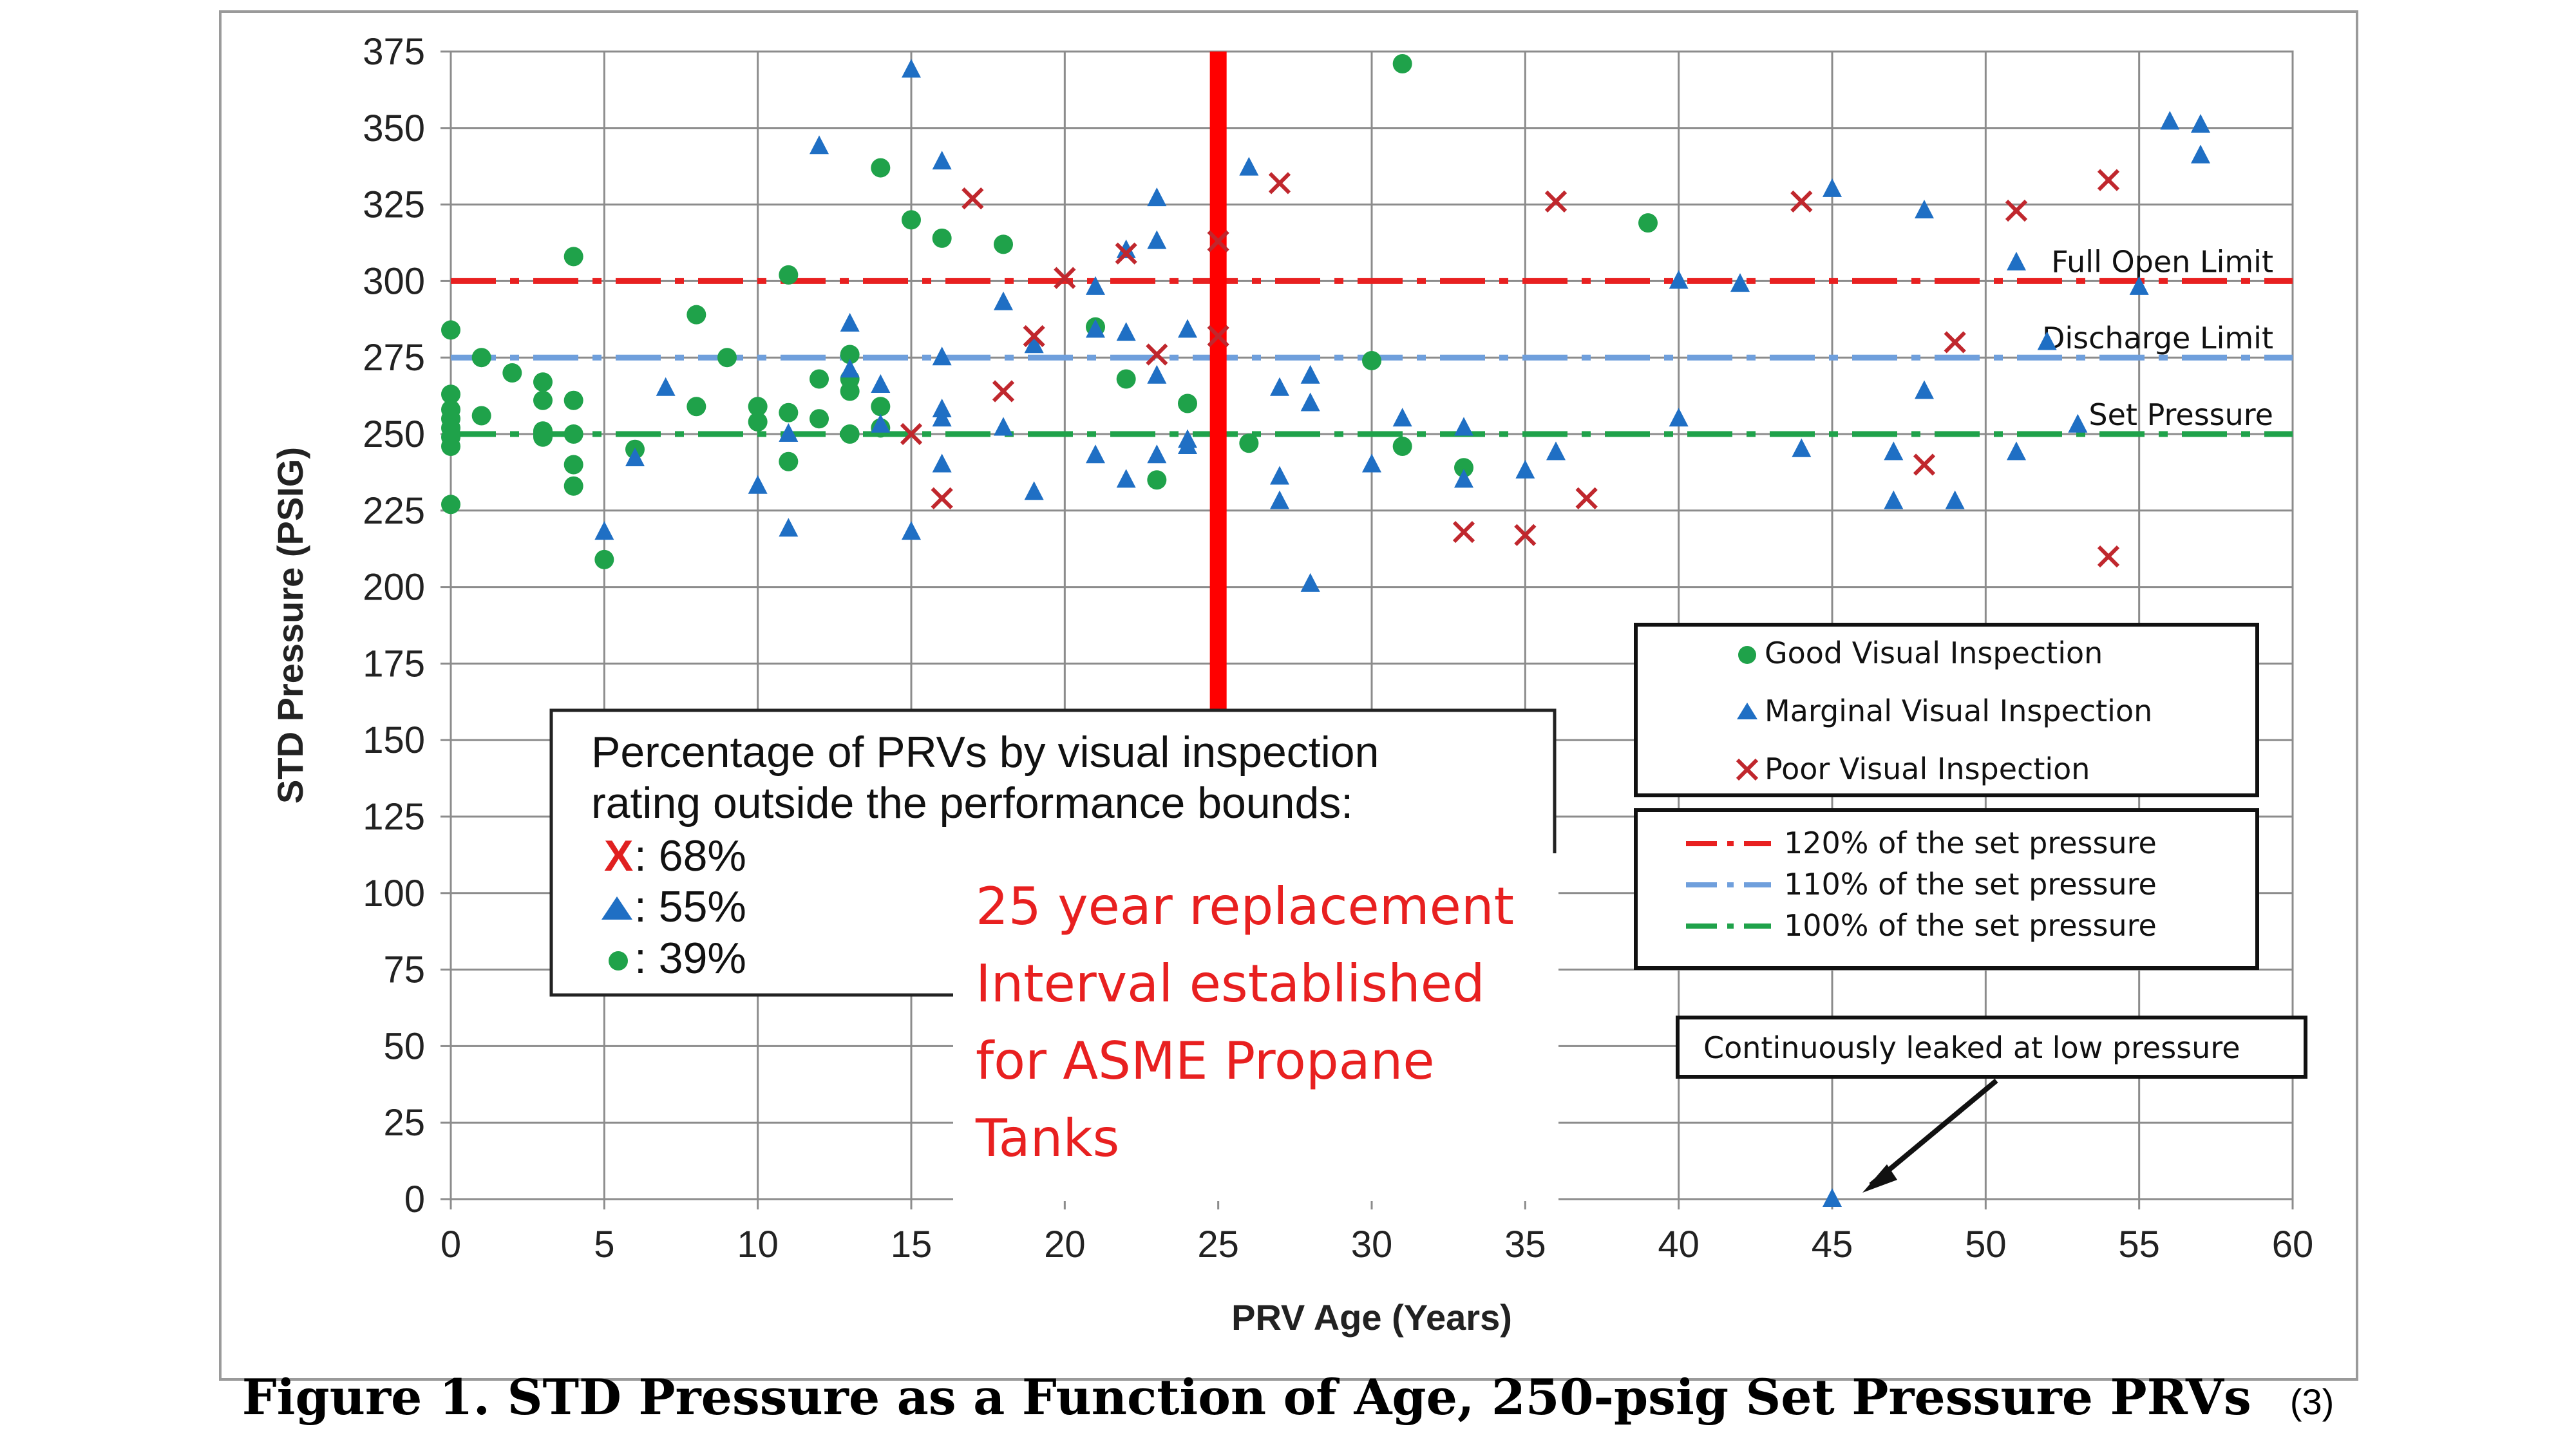 The width and height of the screenshot is (2576, 1449). I want to click on percentage-box-title-1: Percentage of PRVs by visual inspection, so click(985, 752).